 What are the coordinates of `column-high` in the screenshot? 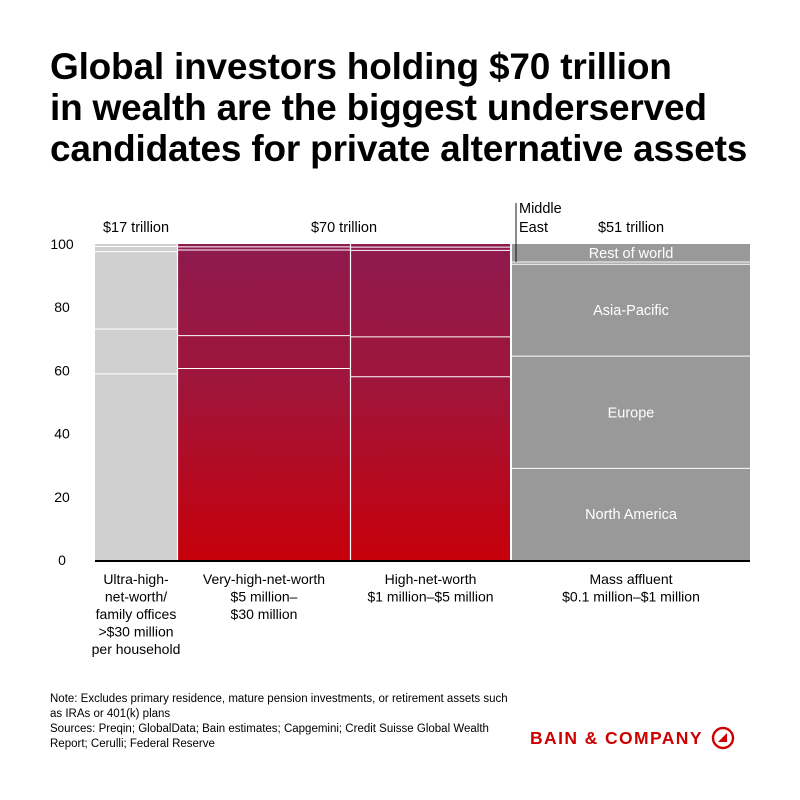 It's located at (430, 402).